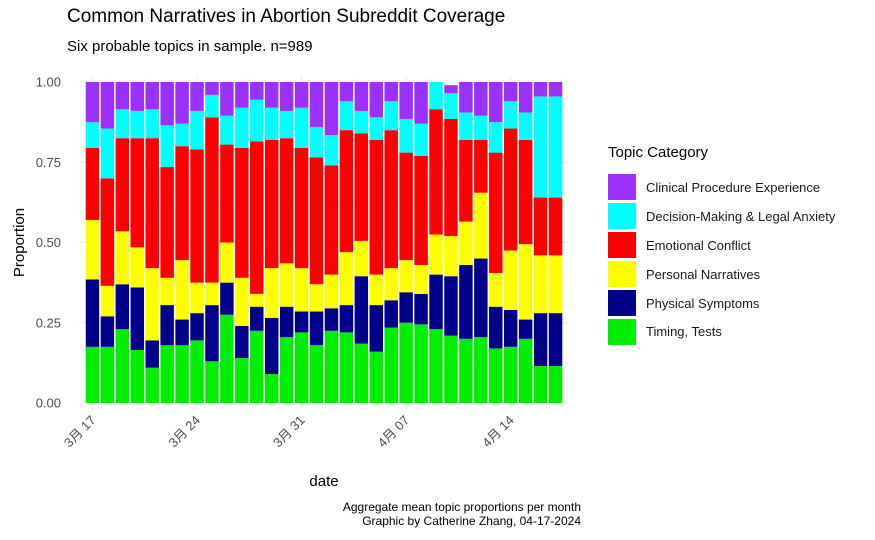 The height and width of the screenshot is (540, 875). I want to click on x-tick-label: 3月 24, so click(184, 432).